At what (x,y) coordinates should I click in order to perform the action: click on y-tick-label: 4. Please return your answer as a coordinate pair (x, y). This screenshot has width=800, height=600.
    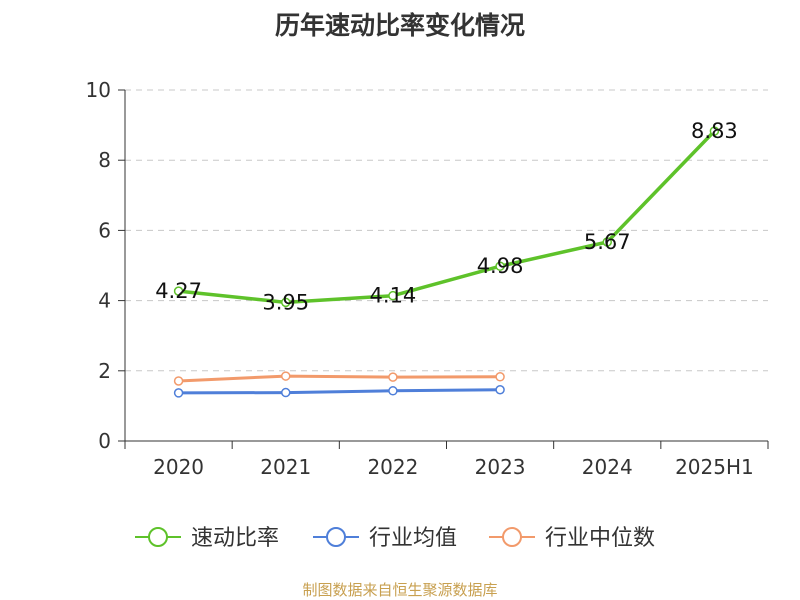
    Looking at the image, I should click on (104, 301).